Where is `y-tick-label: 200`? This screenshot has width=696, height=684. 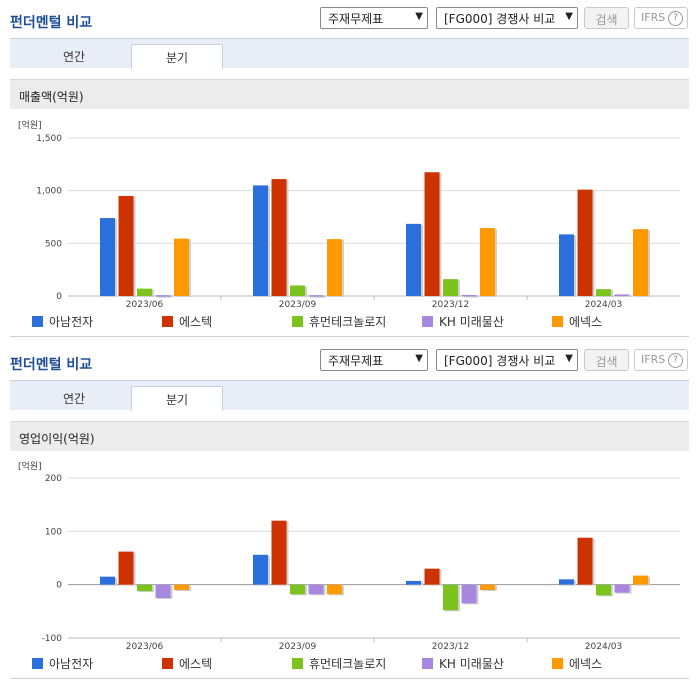
y-tick-label: 200 is located at coordinates (53, 479).